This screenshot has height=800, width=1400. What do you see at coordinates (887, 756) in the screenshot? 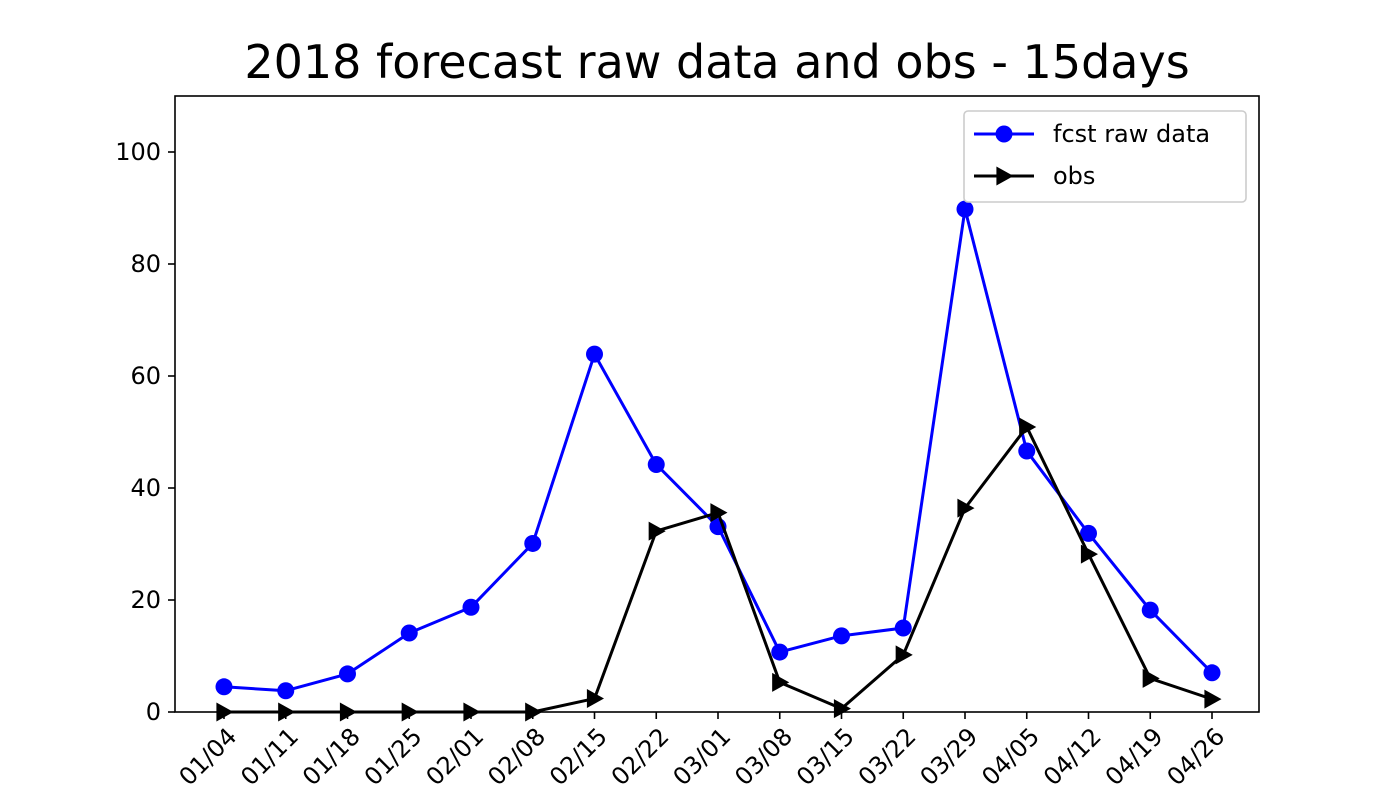
I see `x-tick-label: 03/22` at bounding box center [887, 756].